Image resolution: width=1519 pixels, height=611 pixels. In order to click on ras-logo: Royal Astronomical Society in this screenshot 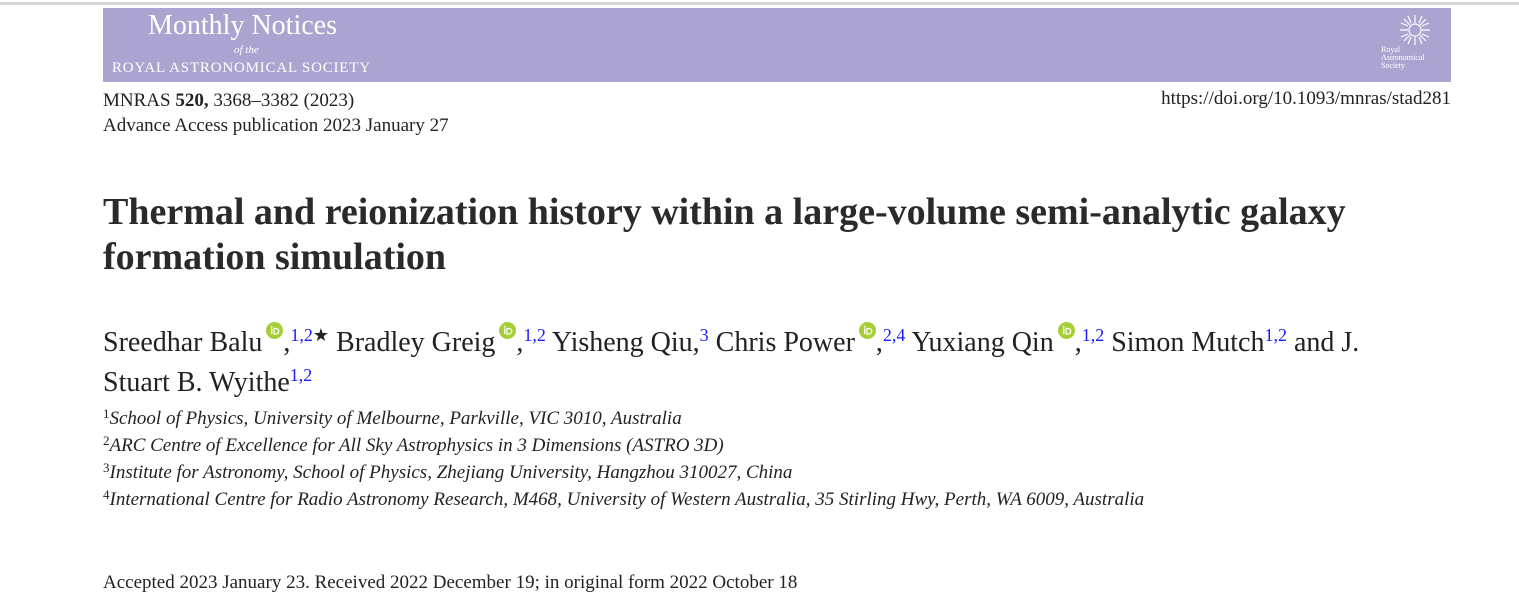, I will do `click(1407, 42)`.